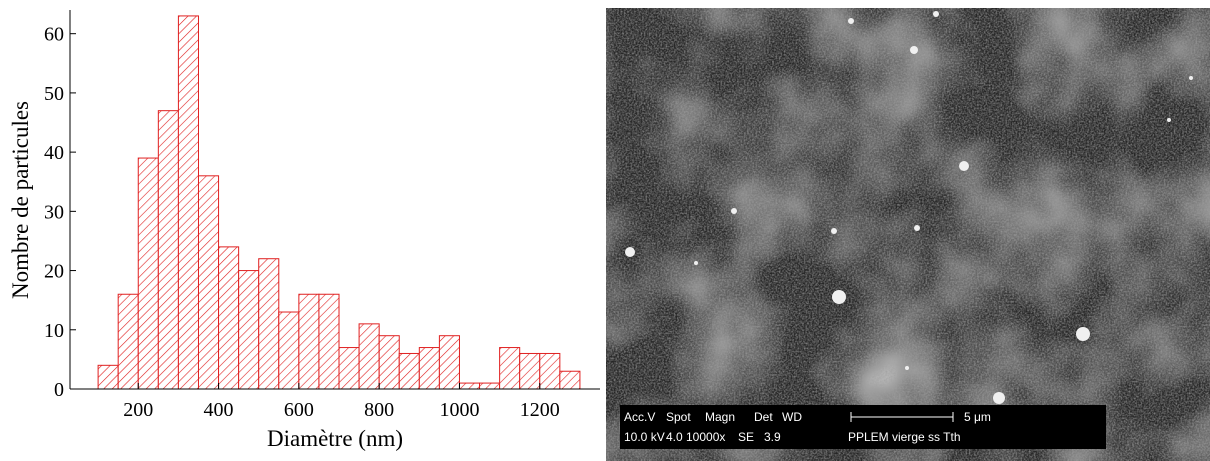 Image resolution: width=1210 pixels, height=461 pixels. I want to click on y-tick-label: 40, so click(54, 153).